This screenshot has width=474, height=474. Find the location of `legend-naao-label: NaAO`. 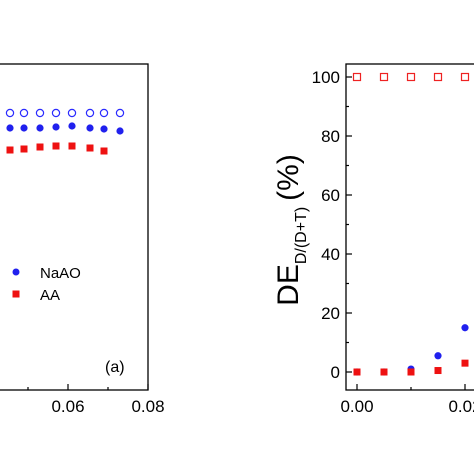

legend-naao-label: NaAO is located at coordinates (60, 273).